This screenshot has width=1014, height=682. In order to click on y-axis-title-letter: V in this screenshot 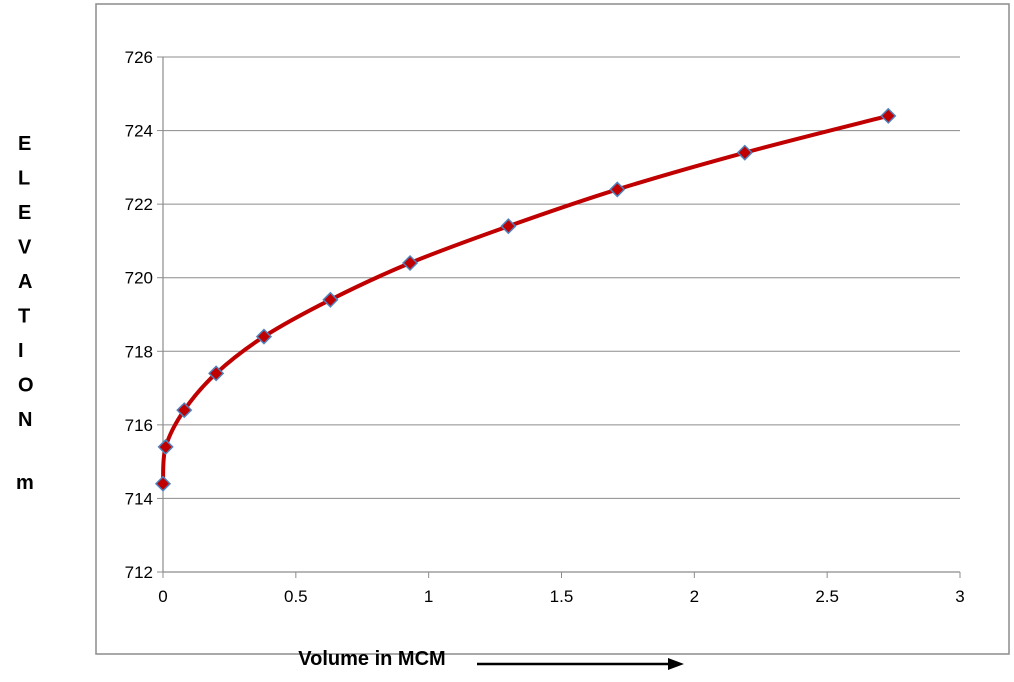, I will do `click(25, 248)`.